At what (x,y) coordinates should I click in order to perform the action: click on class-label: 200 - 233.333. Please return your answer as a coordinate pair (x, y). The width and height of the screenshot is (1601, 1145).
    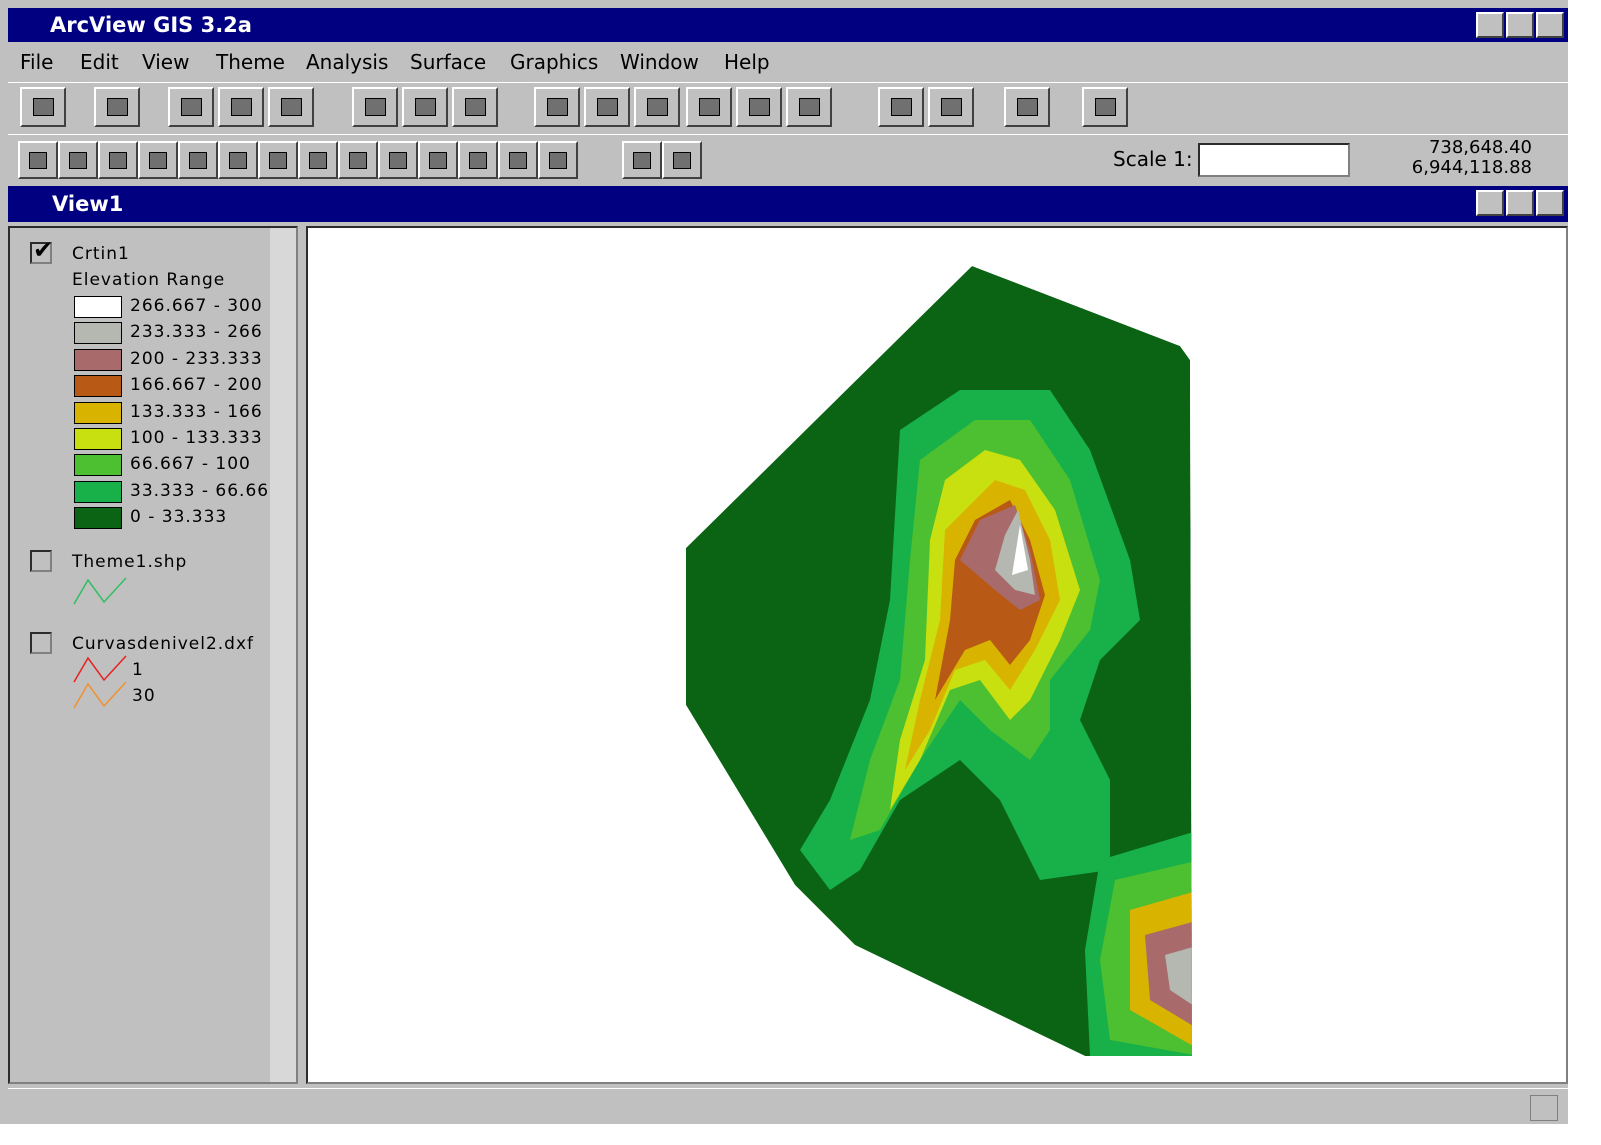
    Looking at the image, I should click on (196, 358).